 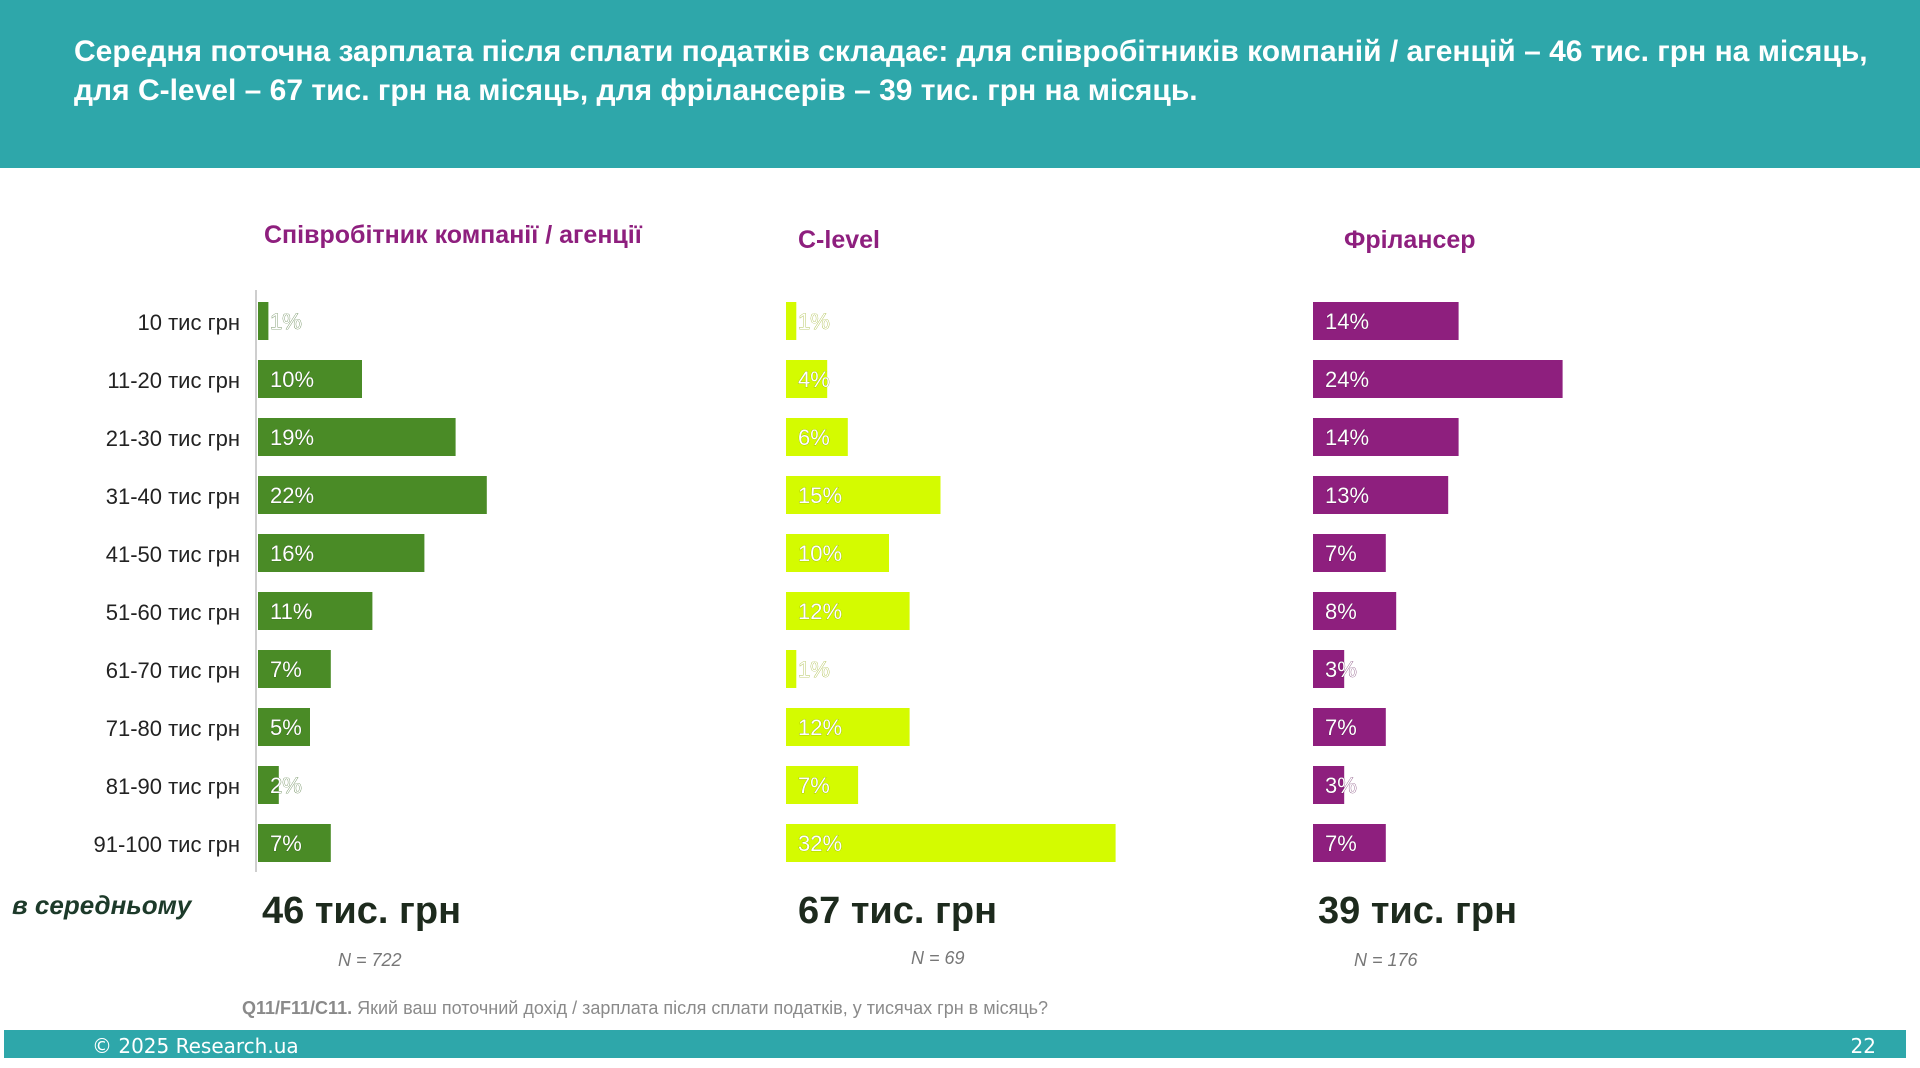 What do you see at coordinates (1347, 495) in the screenshot?
I see `data-label: 13%` at bounding box center [1347, 495].